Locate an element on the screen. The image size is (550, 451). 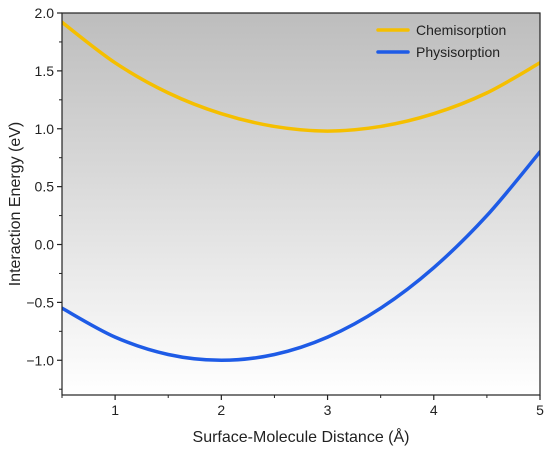
y-tick-label: −1.0 is located at coordinates (40, 360).